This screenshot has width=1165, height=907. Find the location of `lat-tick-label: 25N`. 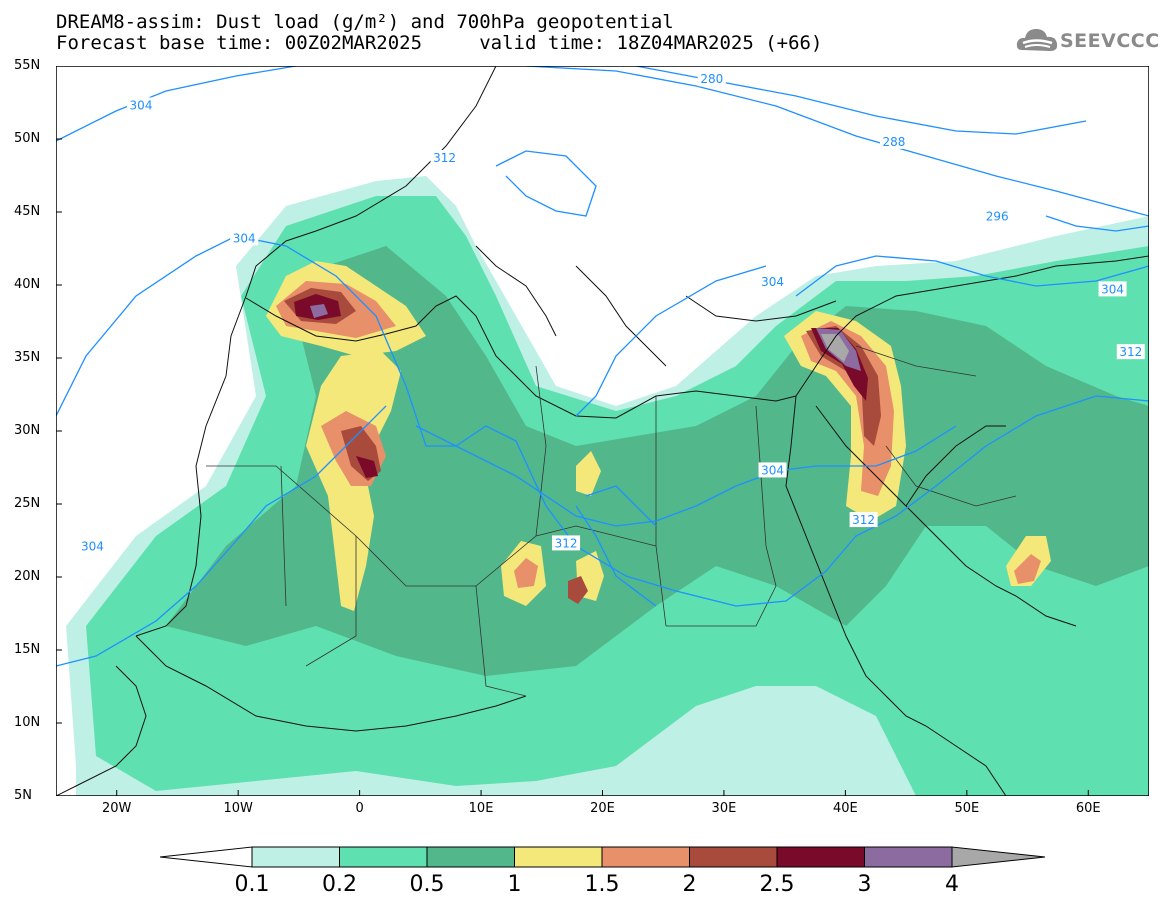

lat-tick-label: 25N is located at coordinates (27, 503).